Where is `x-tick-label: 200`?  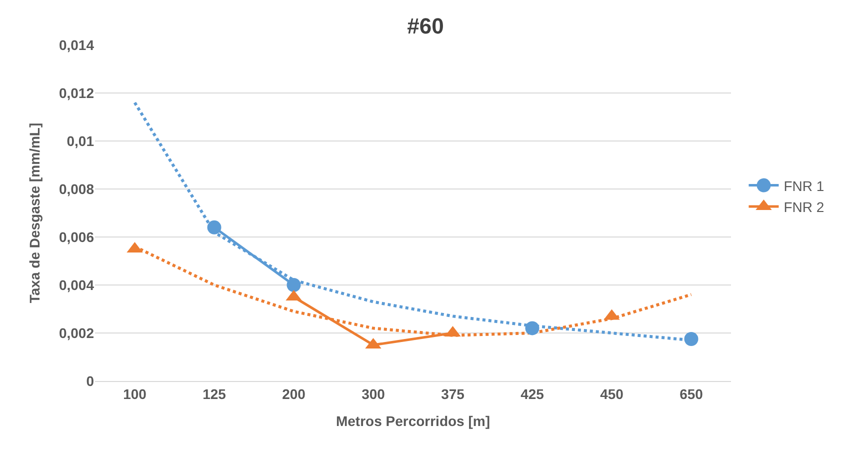 x-tick-label: 200 is located at coordinates (294, 394).